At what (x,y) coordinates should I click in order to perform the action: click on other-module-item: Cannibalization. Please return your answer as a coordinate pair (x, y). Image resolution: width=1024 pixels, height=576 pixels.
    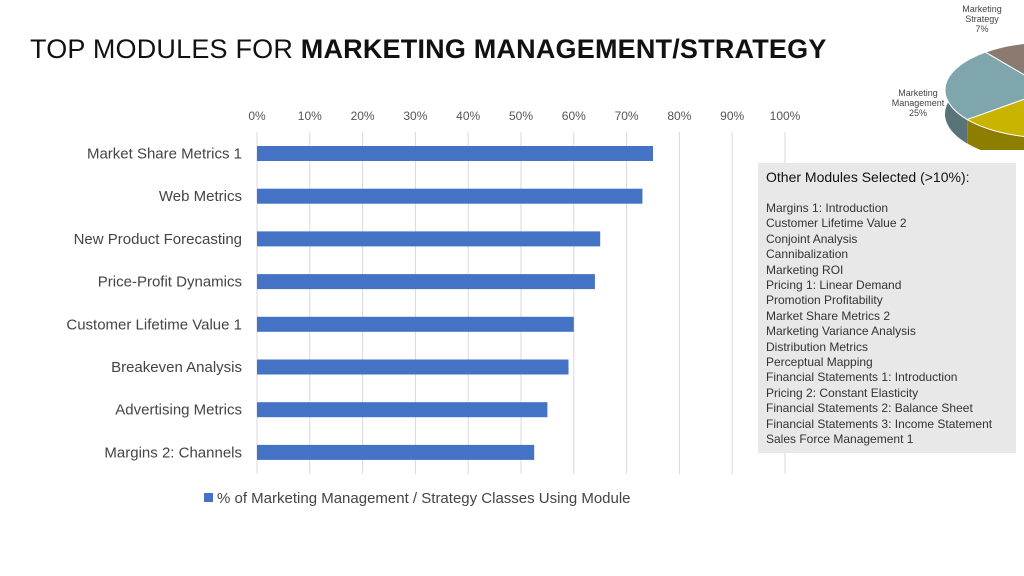
    Looking at the image, I should click on (807, 254).